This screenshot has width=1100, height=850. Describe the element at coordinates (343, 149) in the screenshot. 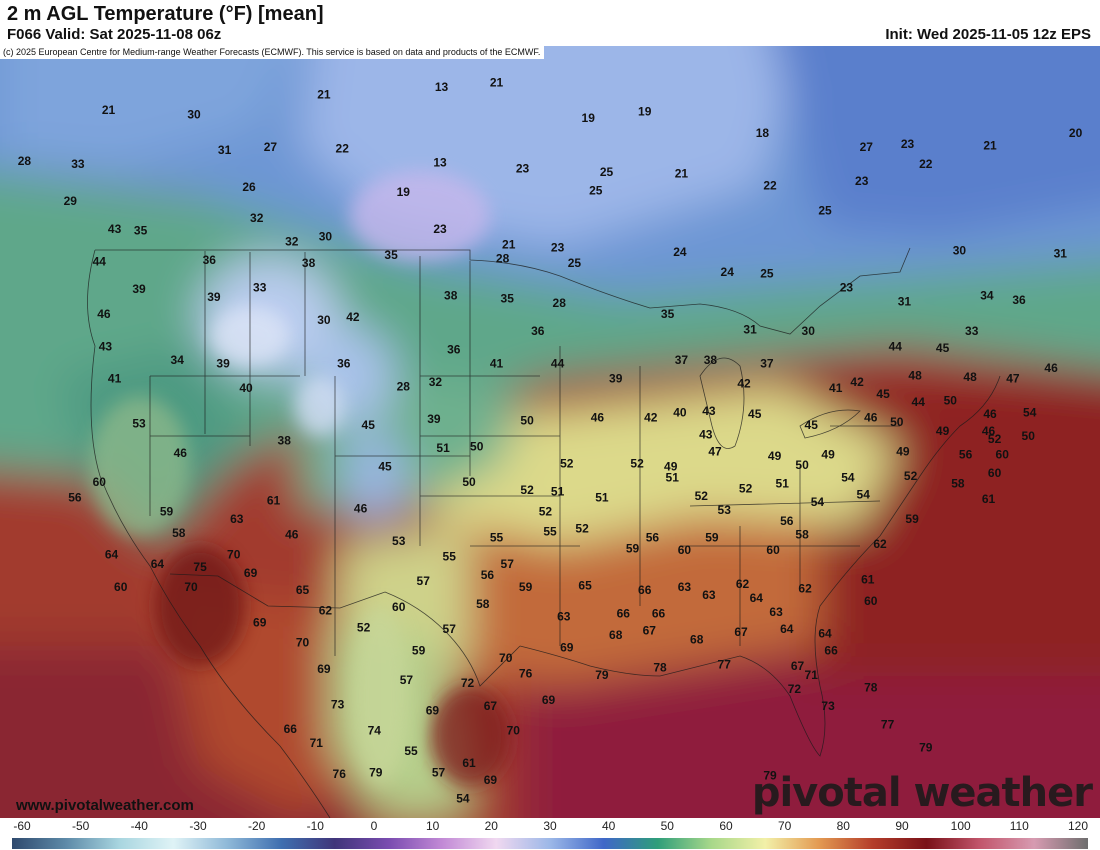

I see `temperature-label: 22` at that location.